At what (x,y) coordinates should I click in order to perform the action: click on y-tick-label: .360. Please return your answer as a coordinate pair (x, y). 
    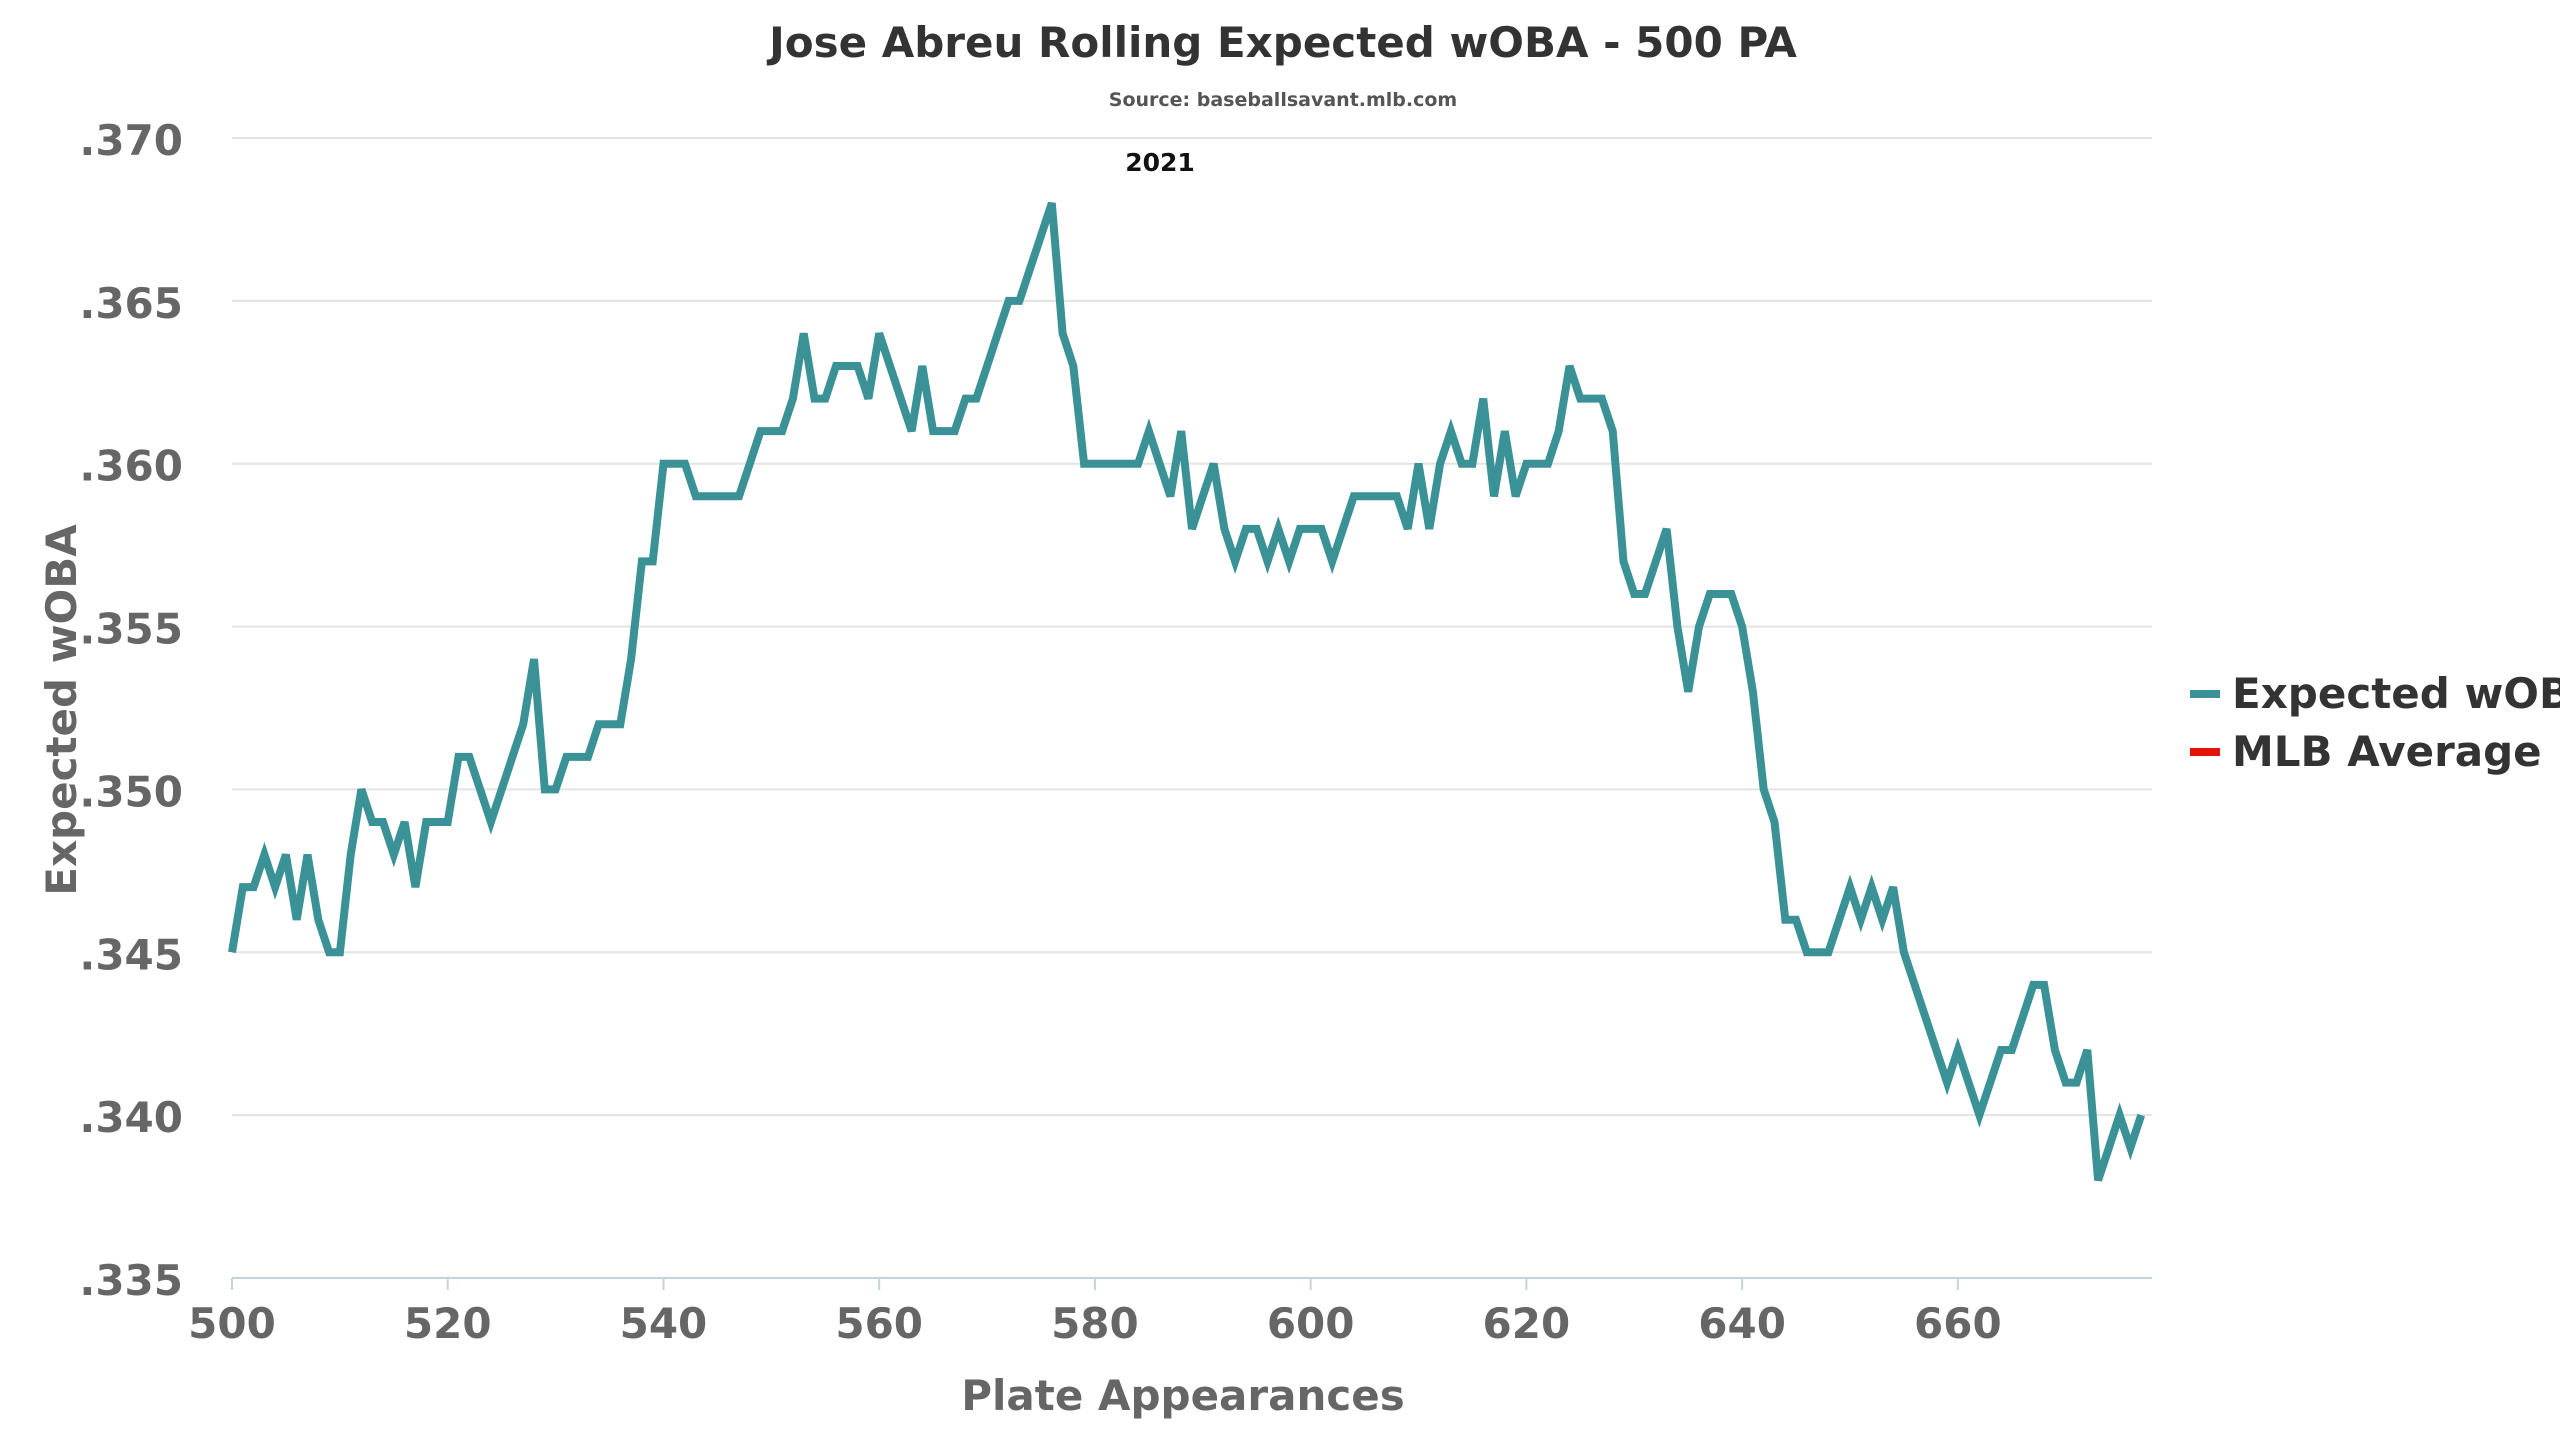
    Looking at the image, I should click on (131, 466).